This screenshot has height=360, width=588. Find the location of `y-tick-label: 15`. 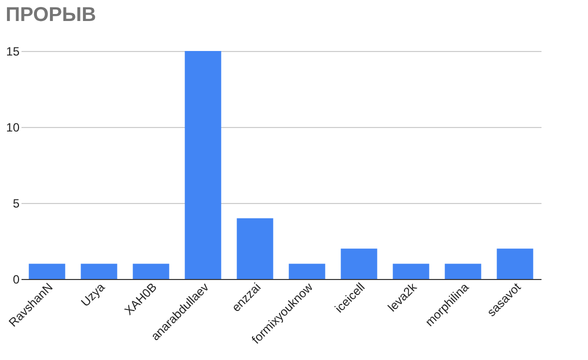

y-tick-label: 15 is located at coordinates (13, 51).